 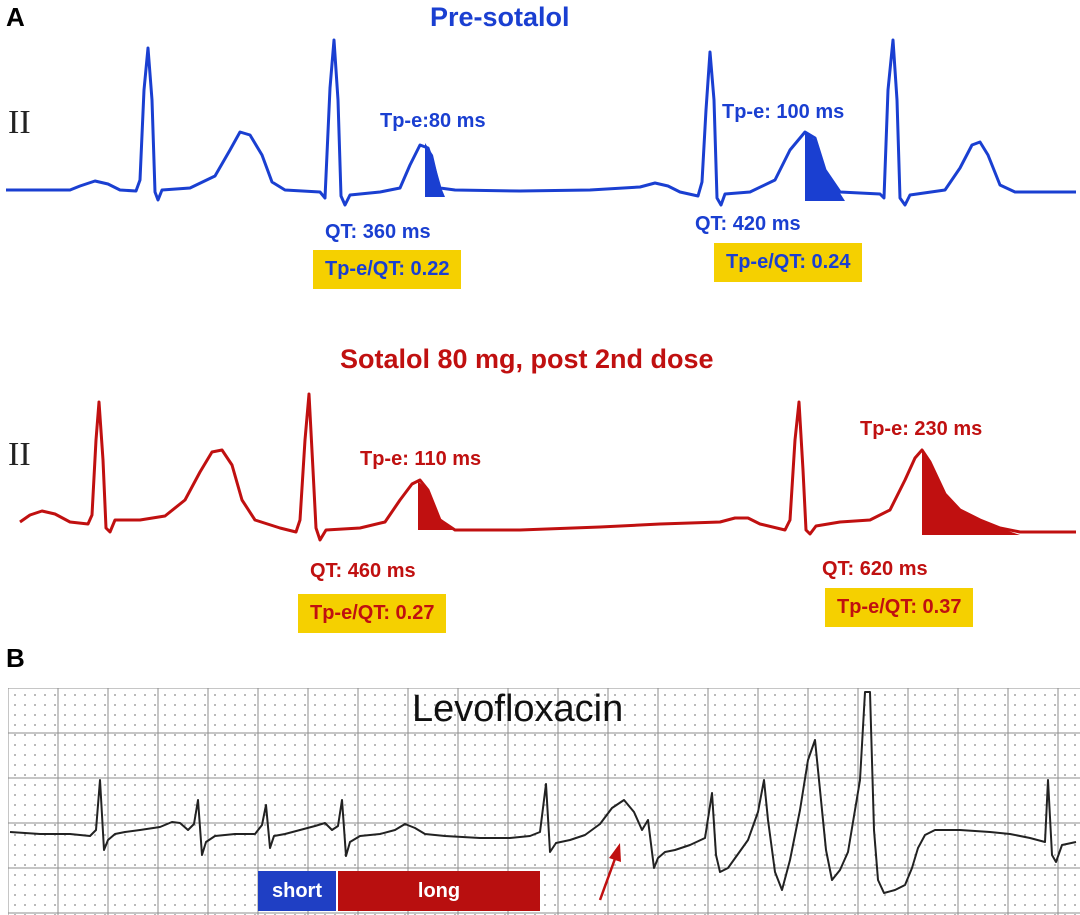 What do you see at coordinates (372, 613) in the screenshot?
I see `ratio-badge-post-1: Tp-e/QT: 0.27` at bounding box center [372, 613].